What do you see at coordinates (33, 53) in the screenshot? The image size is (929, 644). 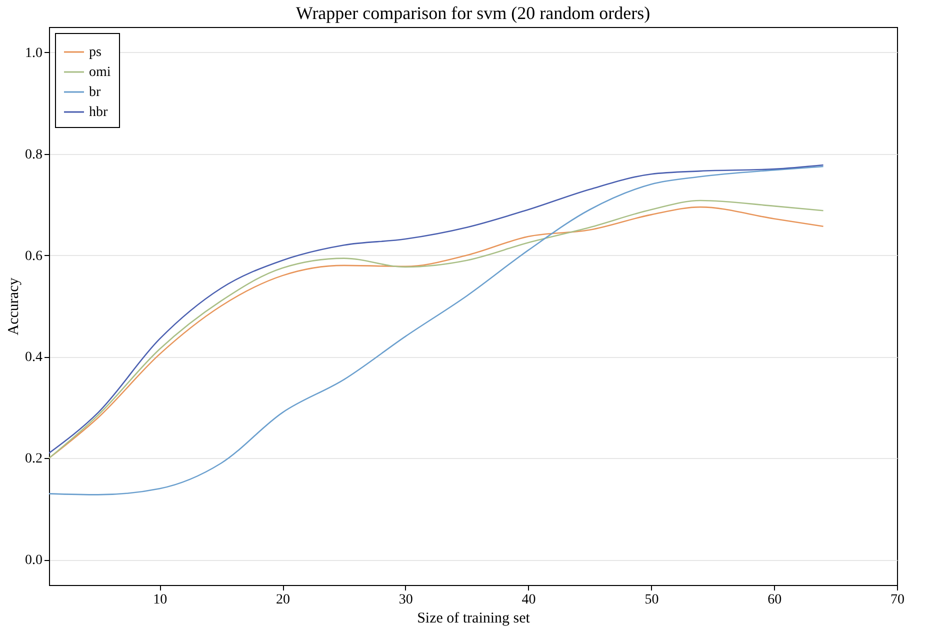 I see `y-tick-label: 1.0` at bounding box center [33, 53].